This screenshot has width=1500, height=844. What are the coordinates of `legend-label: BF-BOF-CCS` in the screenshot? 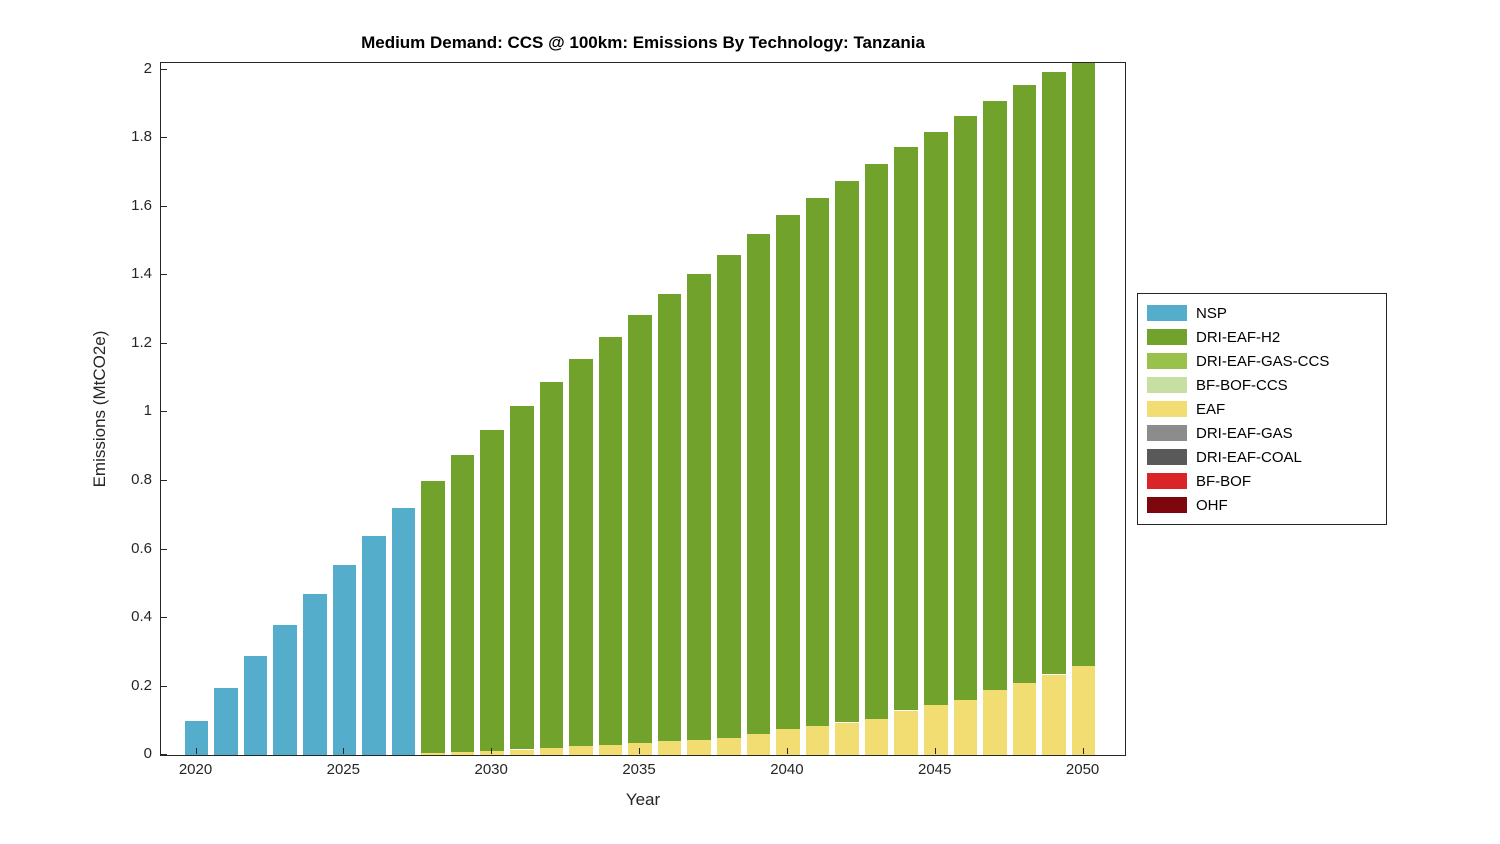 It's located at (1242, 385).